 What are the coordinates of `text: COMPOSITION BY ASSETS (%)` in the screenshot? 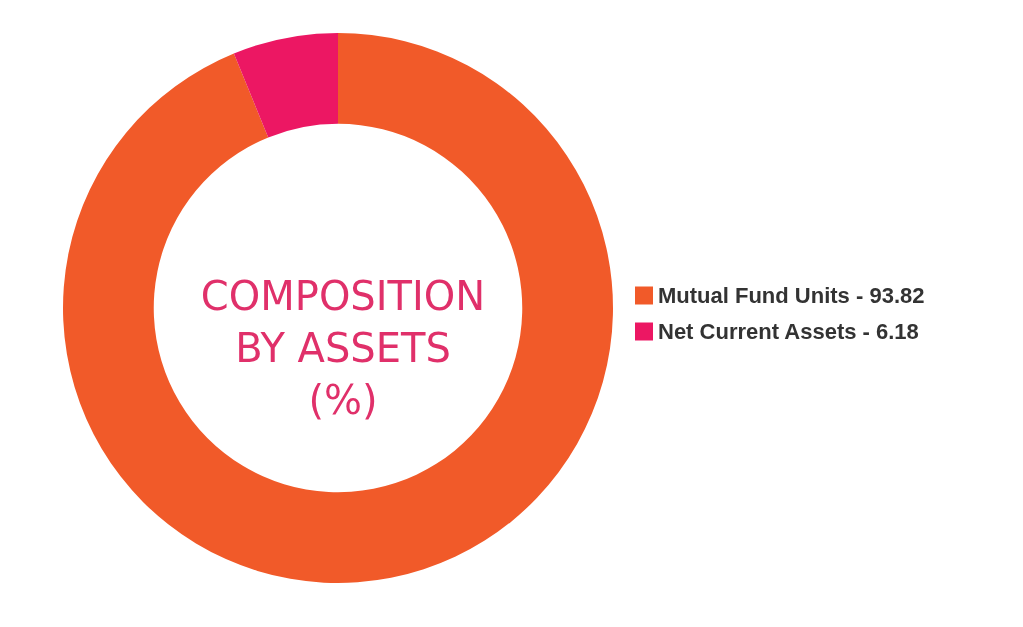 It's located at (343, 348).